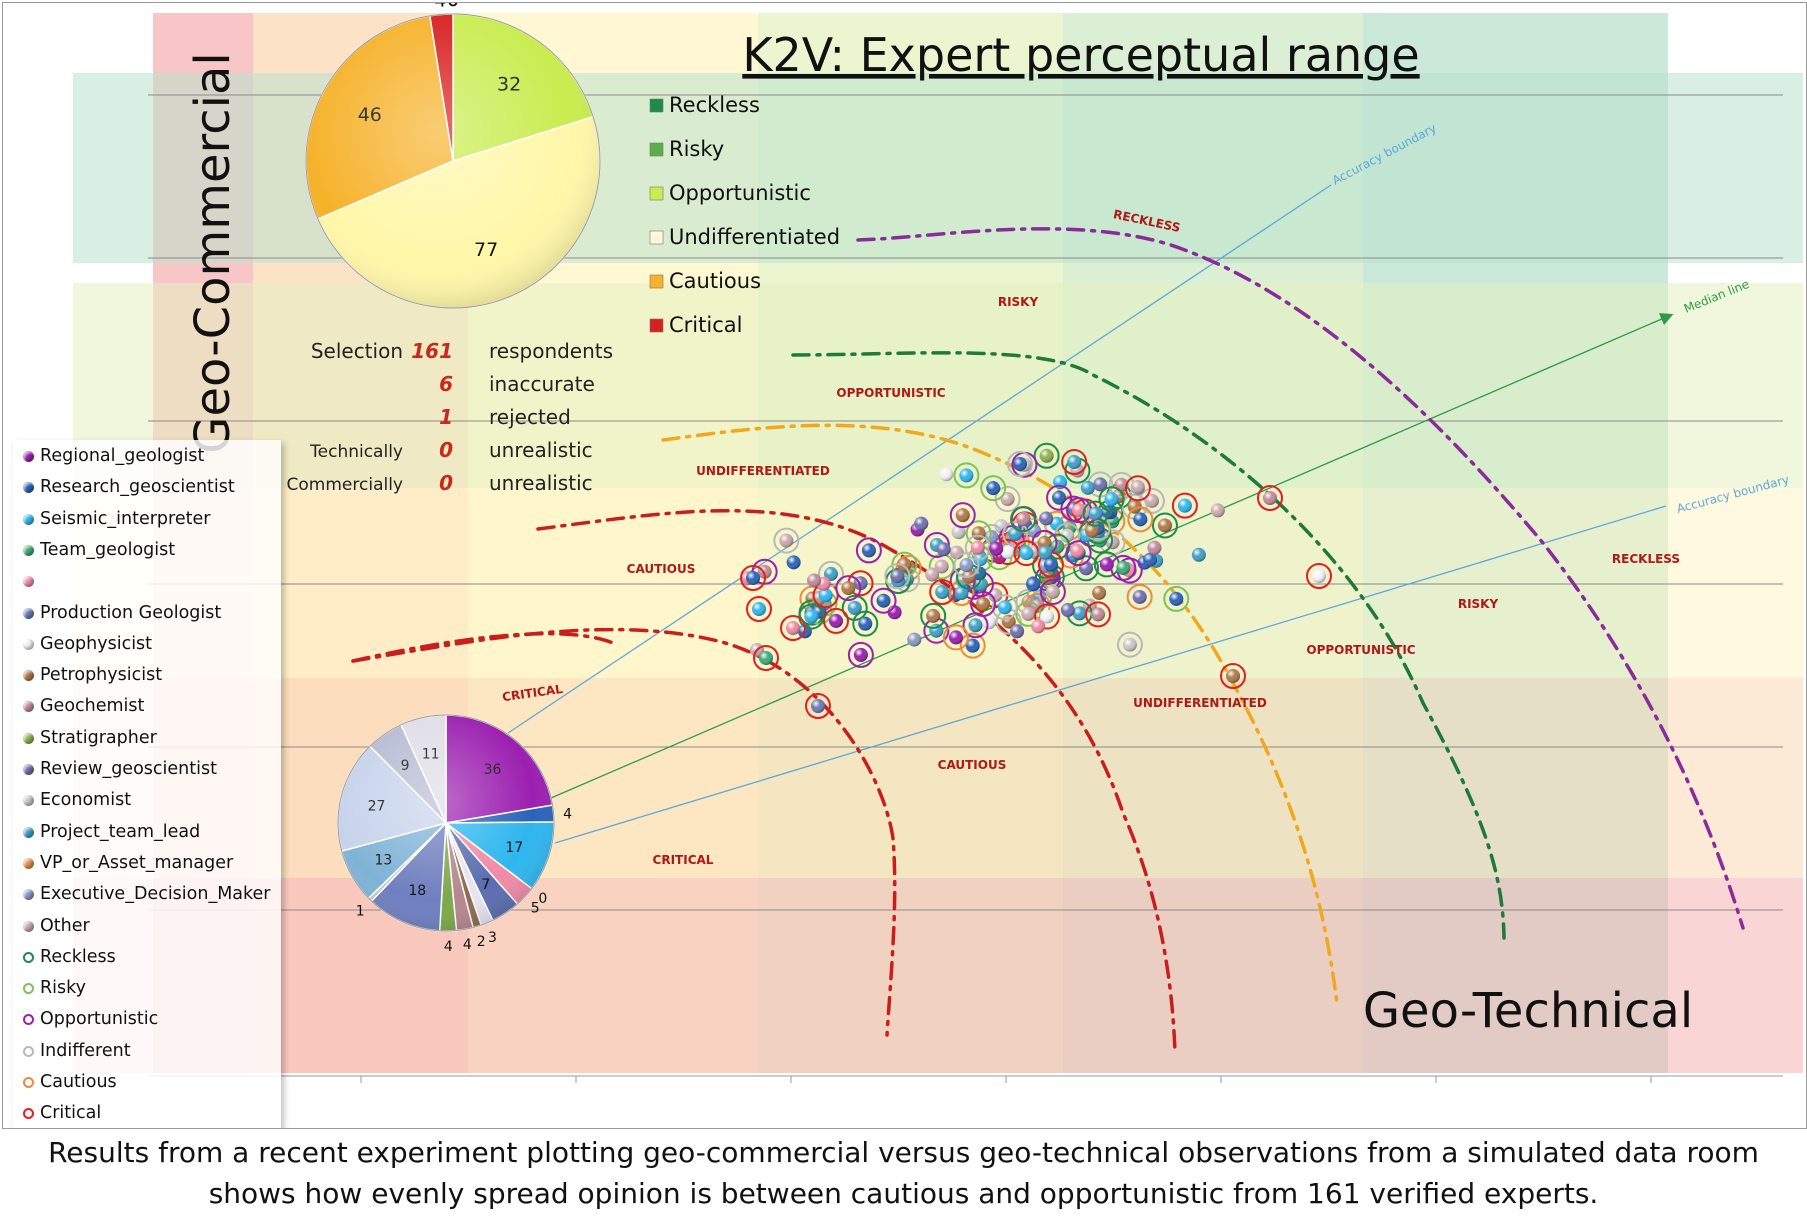 This screenshot has height=1219, width=1807. What do you see at coordinates (446, 823) in the screenshot?
I see `role-pie-shade` at bounding box center [446, 823].